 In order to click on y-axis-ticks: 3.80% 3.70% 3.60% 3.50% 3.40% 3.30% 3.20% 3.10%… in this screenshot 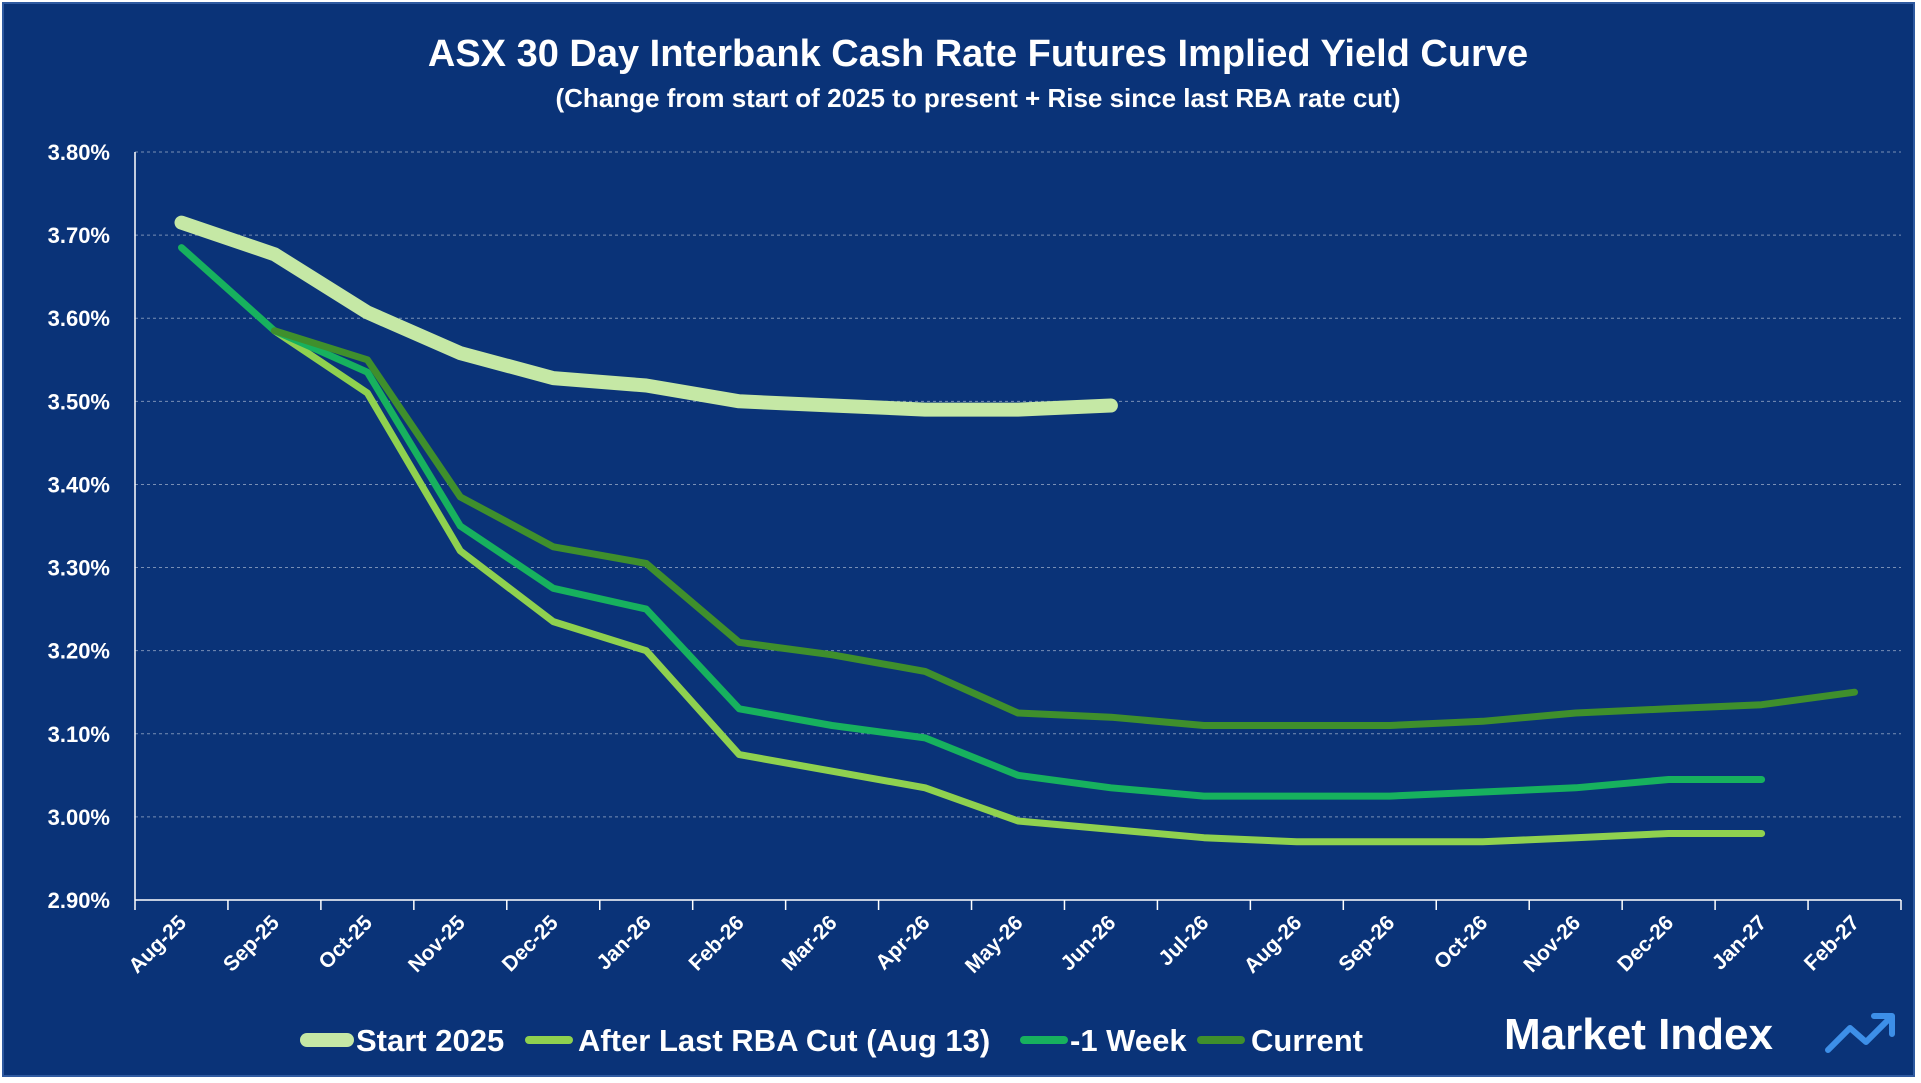, I will do `click(79, 526)`.